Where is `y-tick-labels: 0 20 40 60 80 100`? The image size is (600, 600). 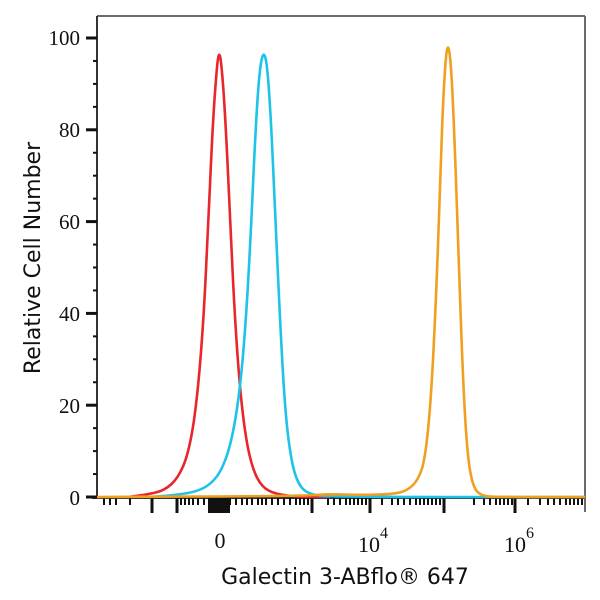 y-tick-labels: 0 20 40 60 80 100 is located at coordinates (65, 268).